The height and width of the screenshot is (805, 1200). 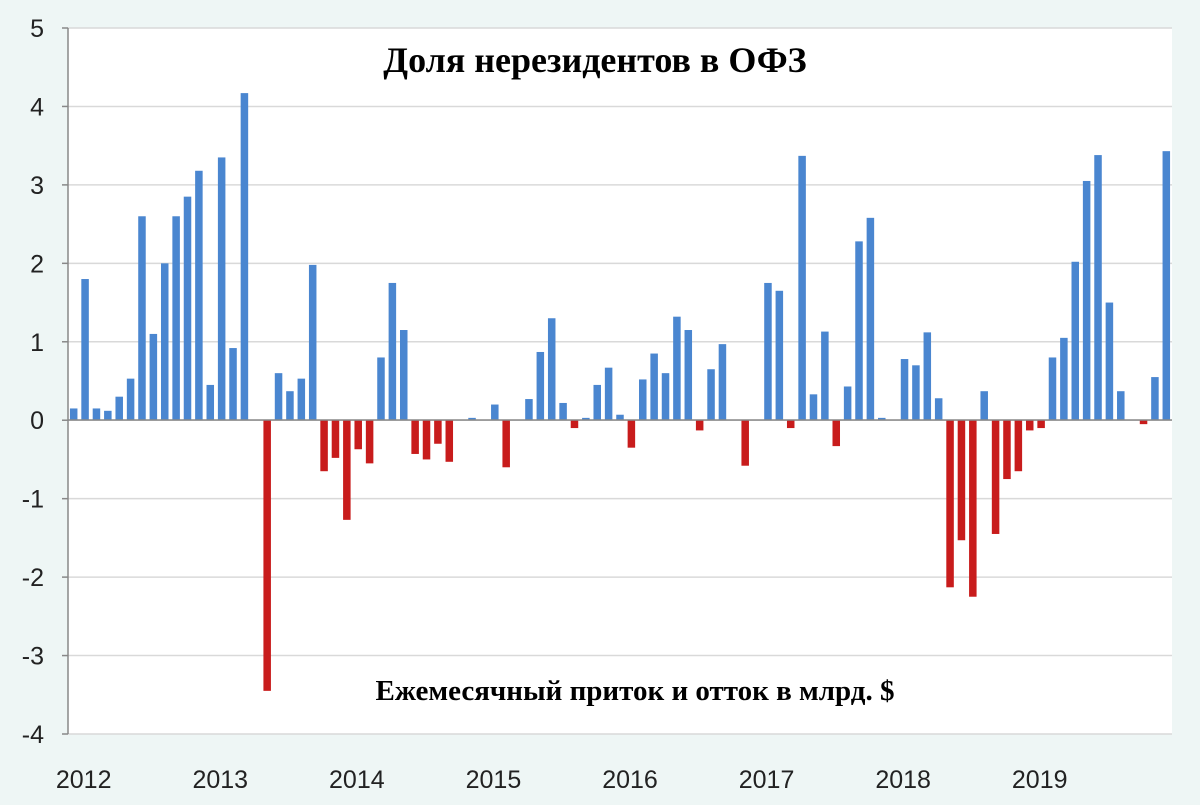 What do you see at coordinates (37, 343) in the screenshot?
I see `y-tick-label: 1` at bounding box center [37, 343].